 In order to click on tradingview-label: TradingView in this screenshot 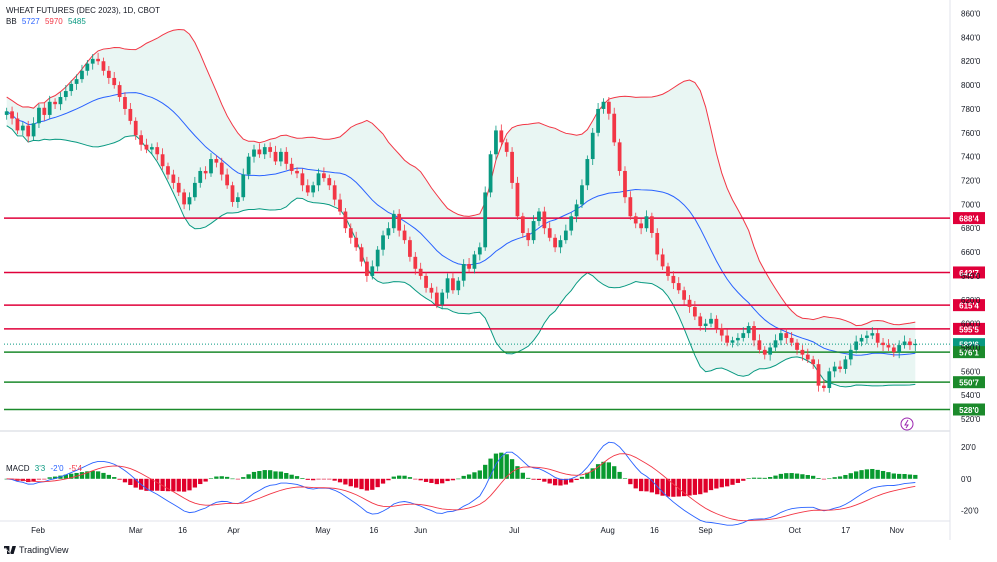, I will do `click(44, 550)`.